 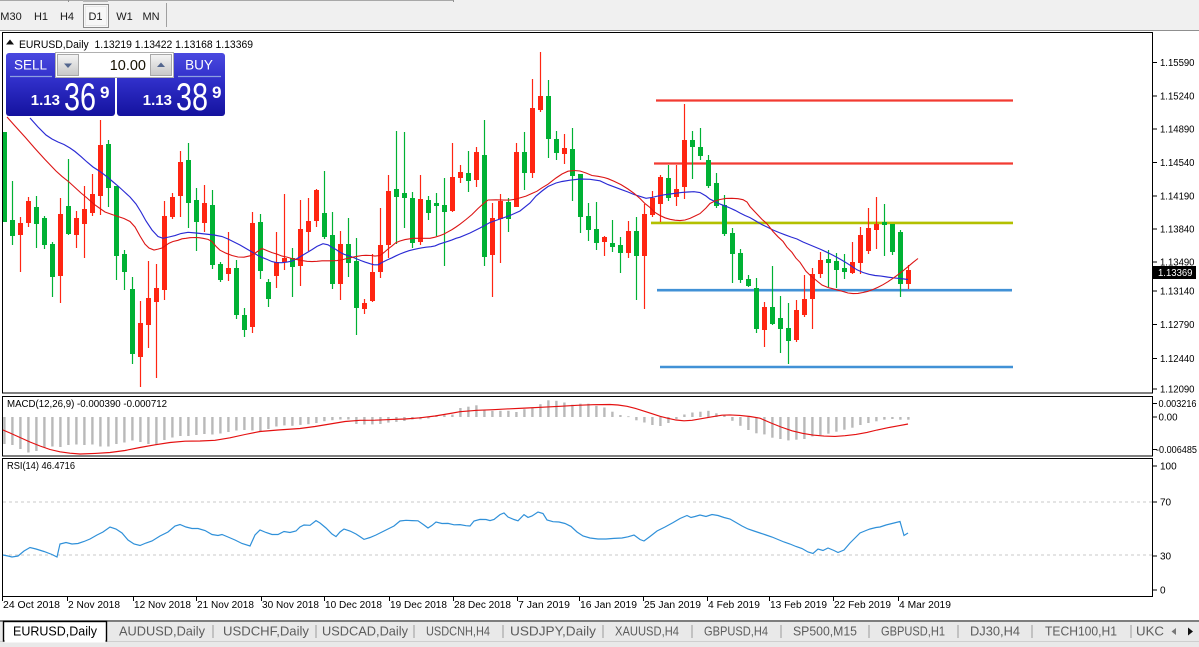 I want to click on svg-text: 19 Dec 2018, so click(x=418, y=605).